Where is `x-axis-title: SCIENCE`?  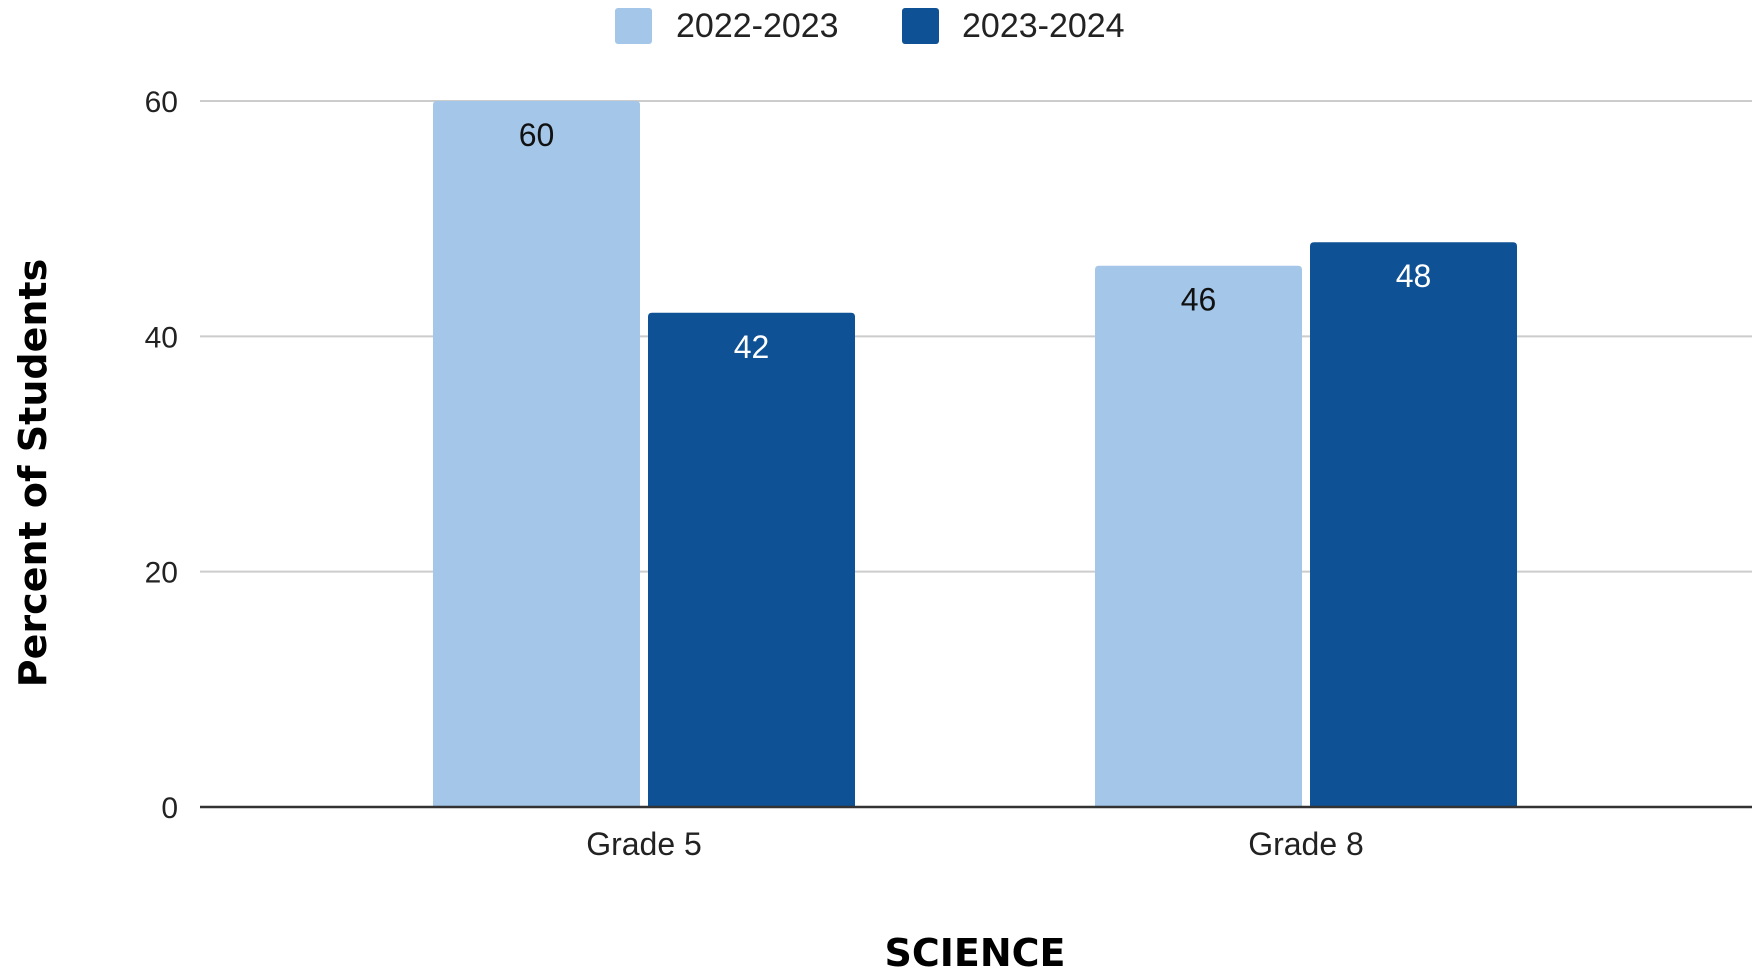 x-axis-title: SCIENCE is located at coordinates (974, 951).